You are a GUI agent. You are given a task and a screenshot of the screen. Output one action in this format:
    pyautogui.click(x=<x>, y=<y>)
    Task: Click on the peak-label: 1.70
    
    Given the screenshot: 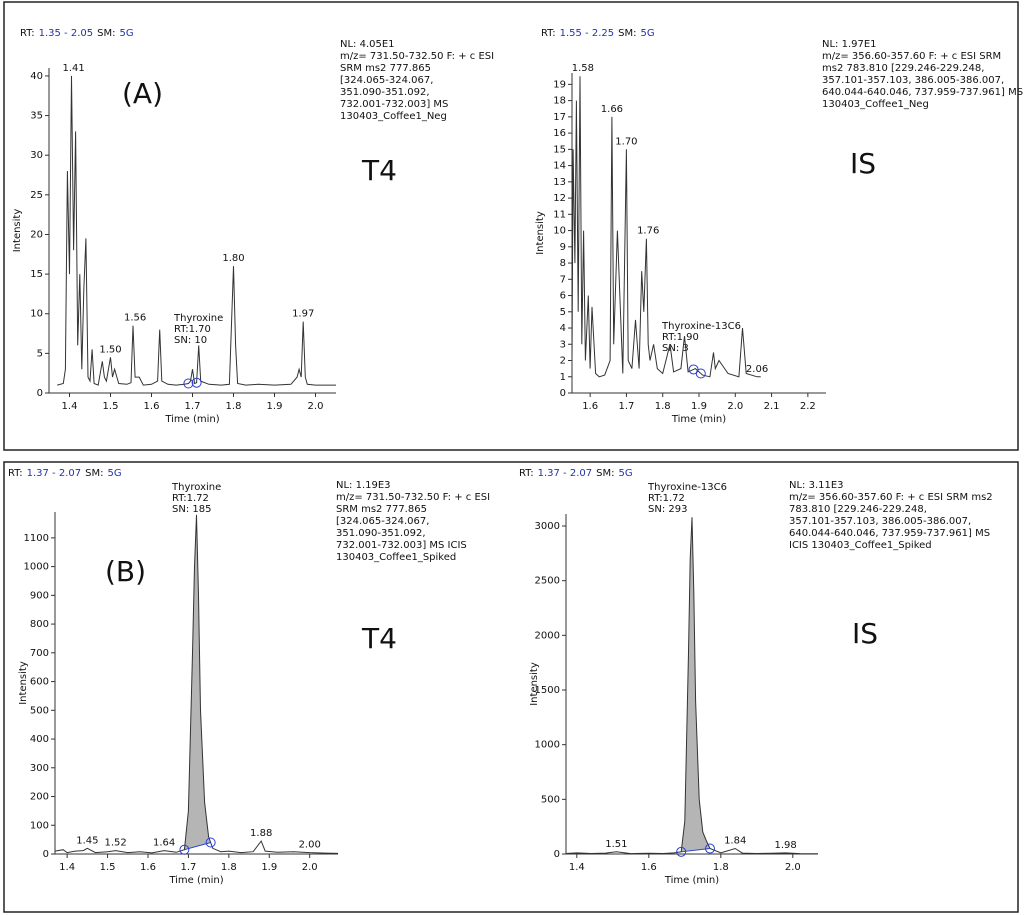 What is the action you would take?
    pyautogui.click(x=626, y=141)
    